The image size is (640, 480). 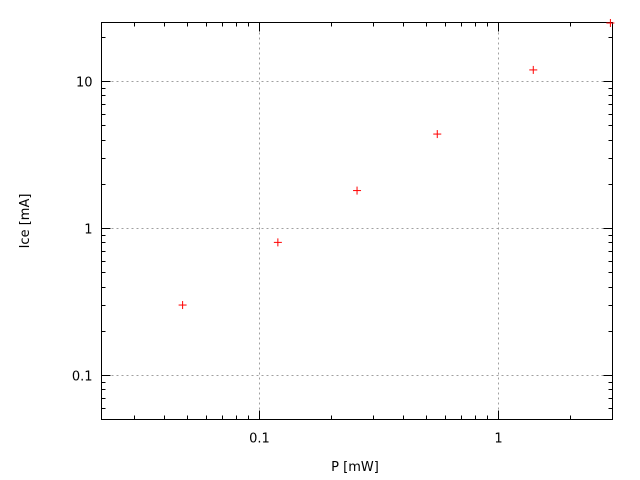 What do you see at coordinates (82, 377) in the screenshot?
I see `y-tick-label: 0.1` at bounding box center [82, 377].